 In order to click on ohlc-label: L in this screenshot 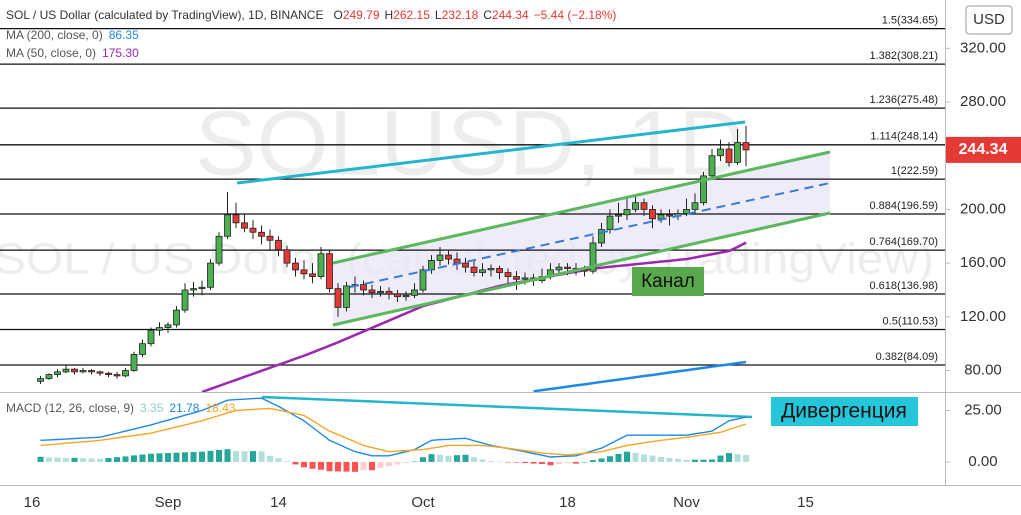, I will do `click(438, 15)`.